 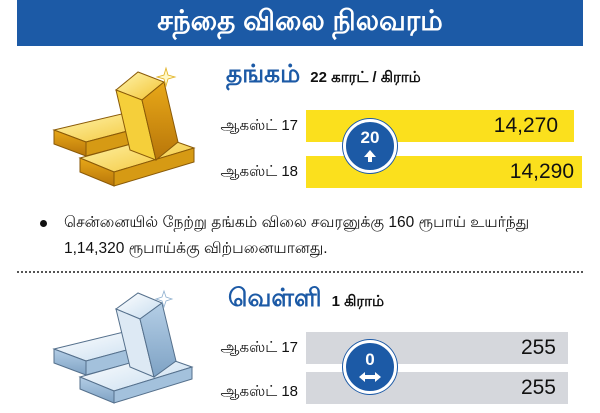 What do you see at coordinates (370, 377) in the screenshot?
I see `arrow-left-right-icon` at bounding box center [370, 377].